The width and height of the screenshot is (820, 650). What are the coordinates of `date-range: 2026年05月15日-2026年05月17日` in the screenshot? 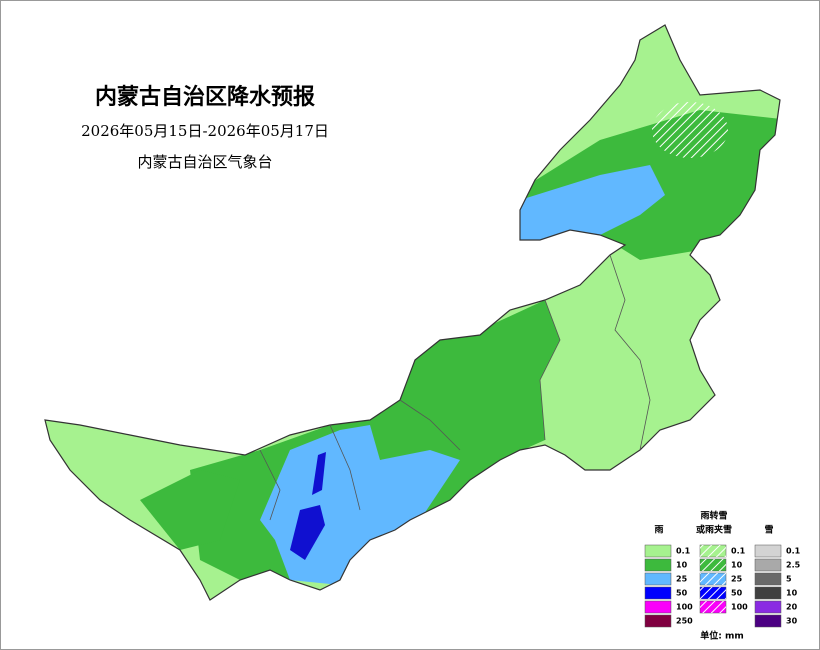 It's located at (205, 131).